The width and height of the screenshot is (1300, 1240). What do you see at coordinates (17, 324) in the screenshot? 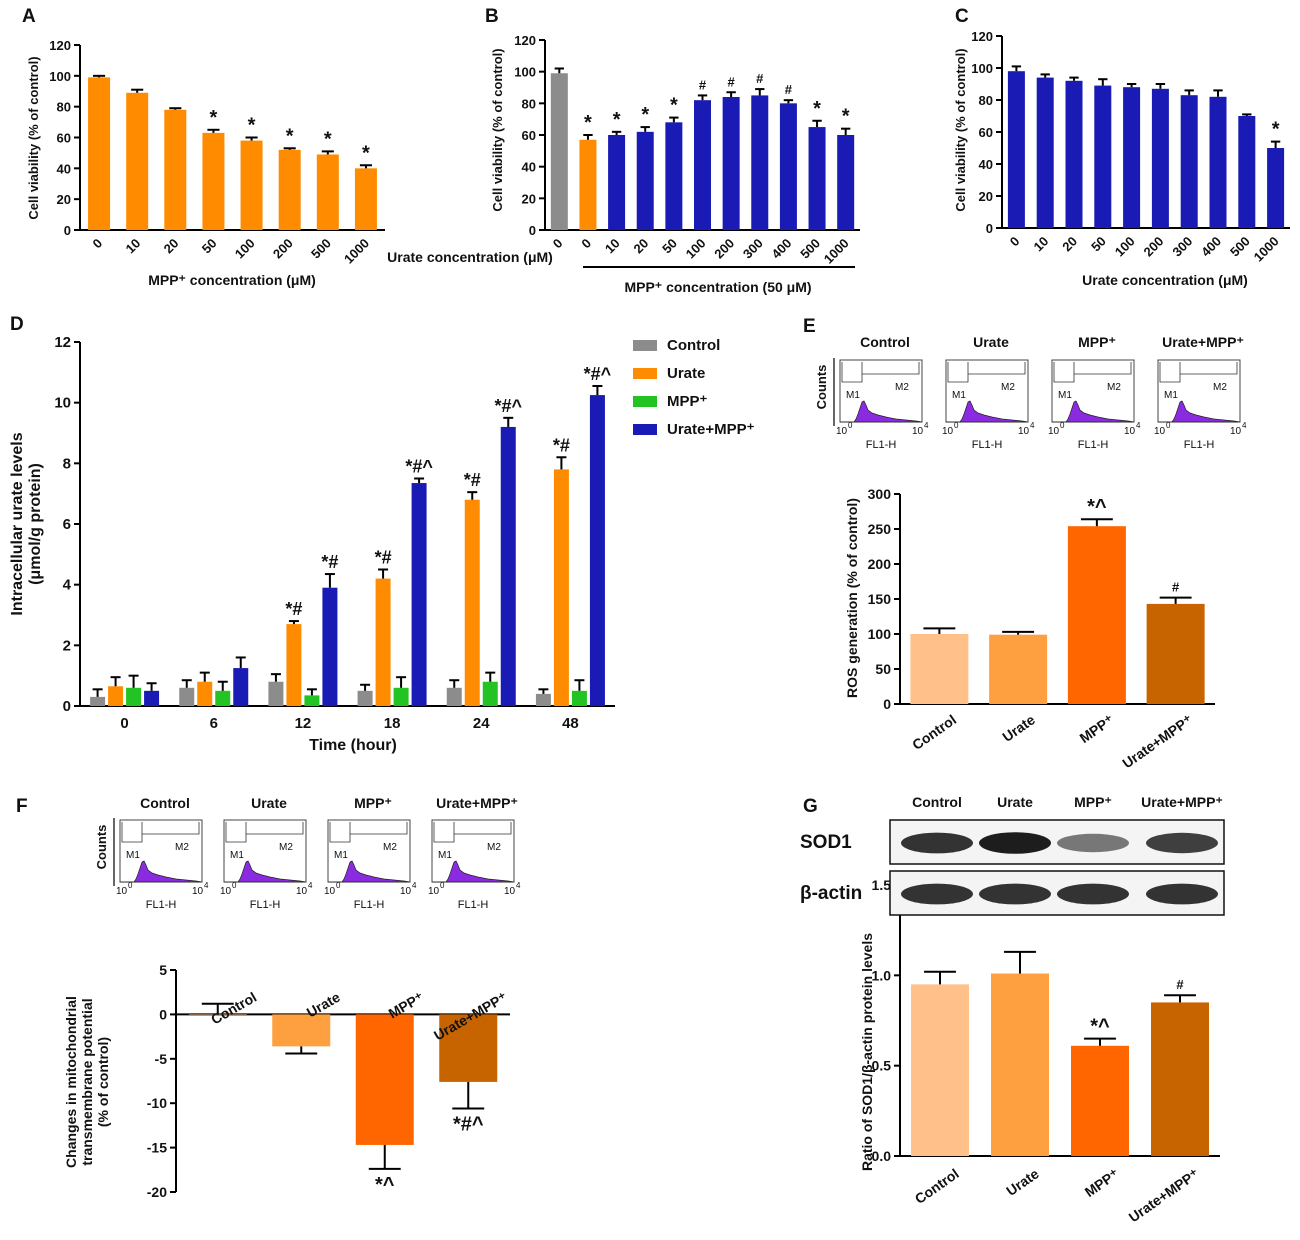
I see `panel-label: D` at bounding box center [17, 324].